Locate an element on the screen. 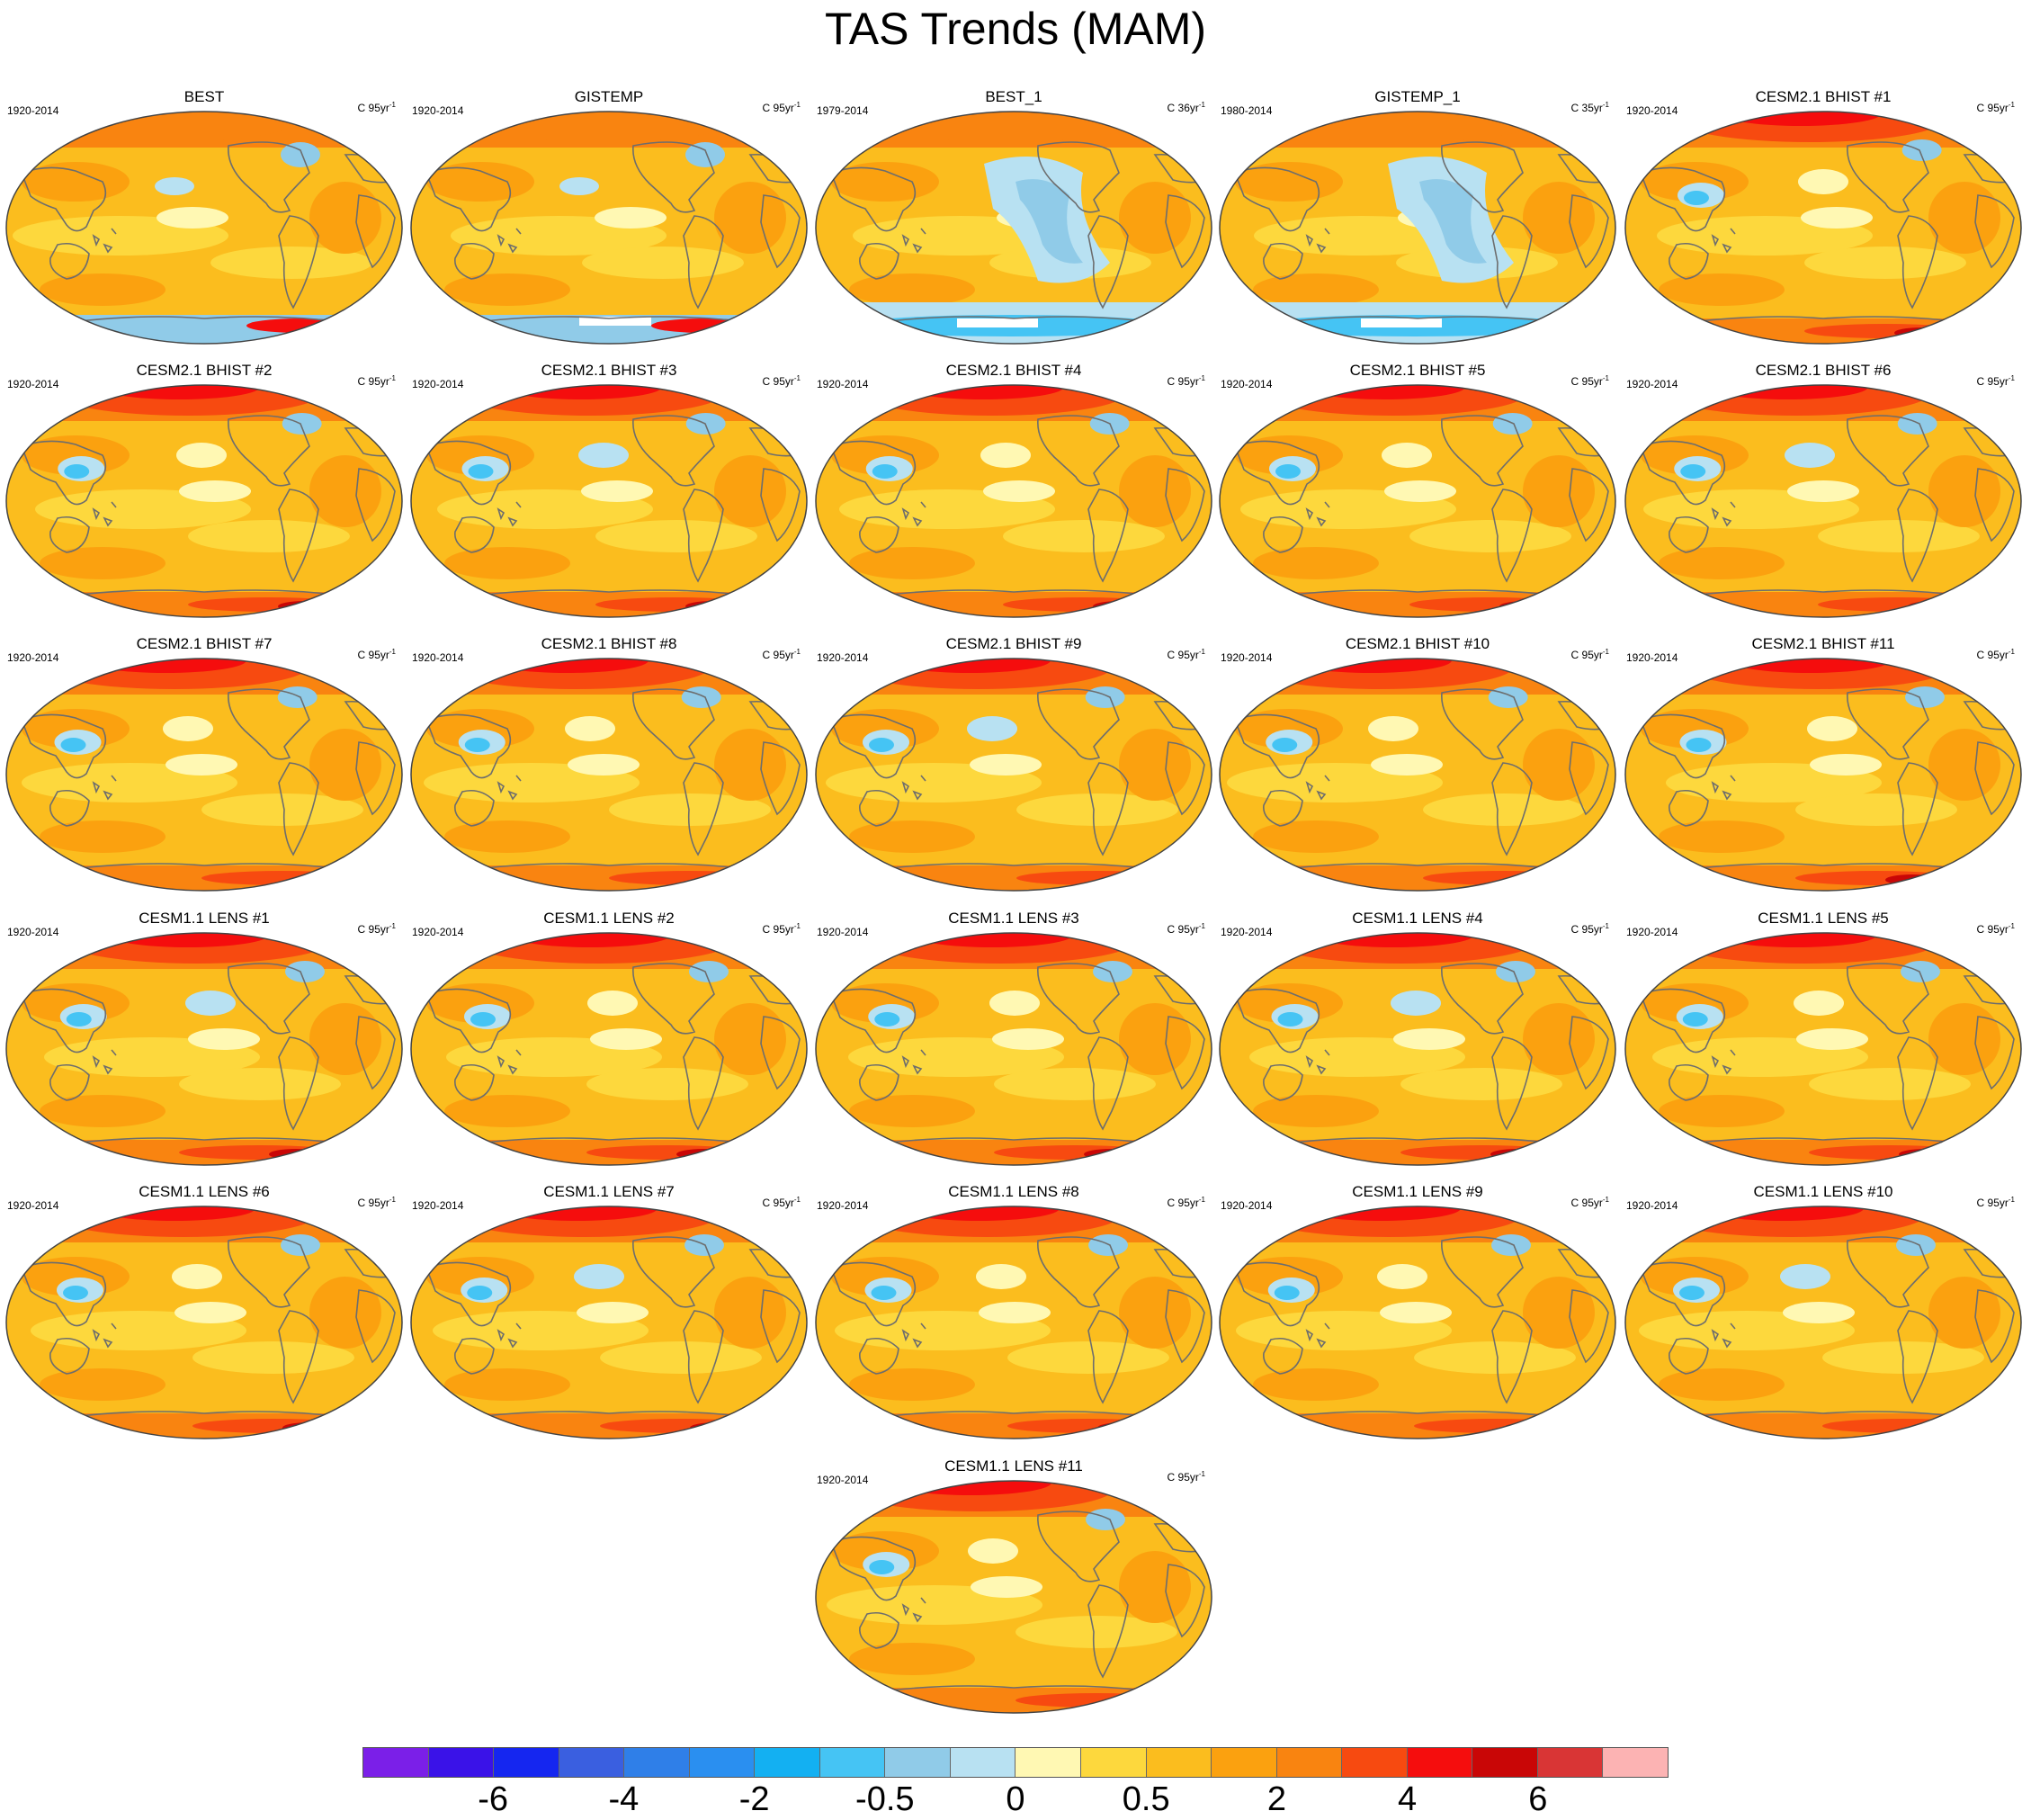  panel-title: CESM2.1 BHIST #5 is located at coordinates (1417, 371).